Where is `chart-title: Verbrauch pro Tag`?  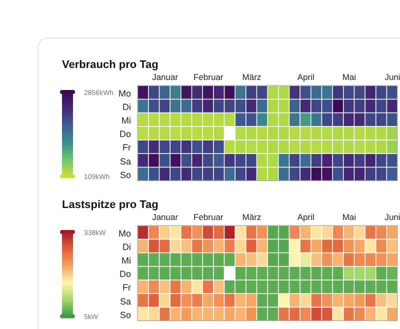
chart-title: Verbrauch pro Tag is located at coordinates (110, 65).